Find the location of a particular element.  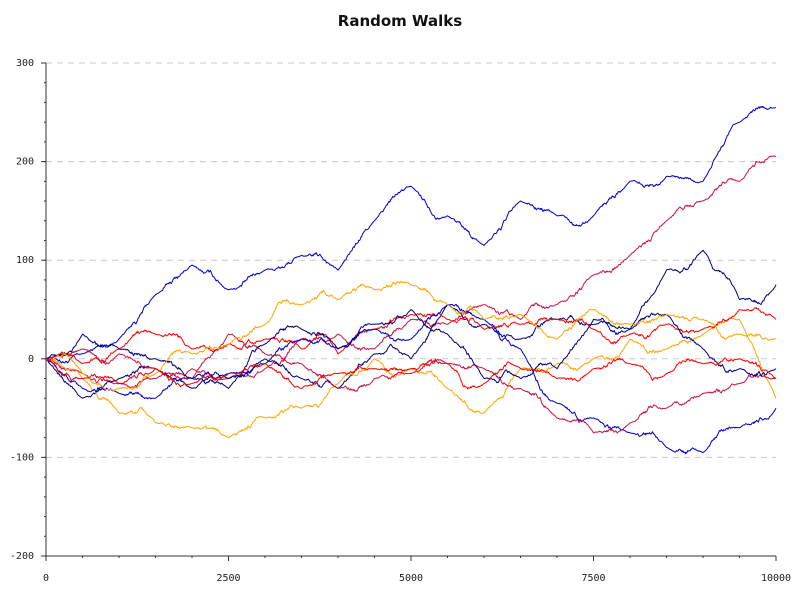

y-tick-label: 300 is located at coordinates (25, 63).